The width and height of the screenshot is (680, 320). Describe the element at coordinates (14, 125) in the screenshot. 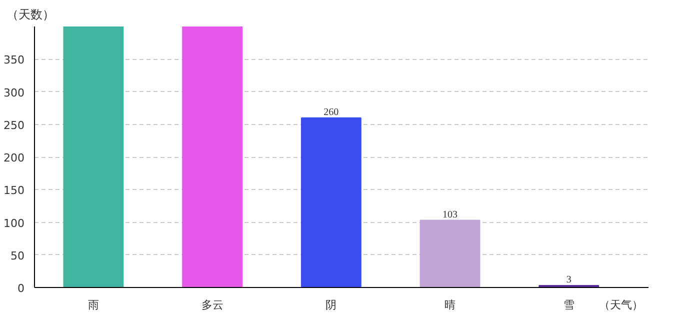

I see `y-tick-label: 250` at that location.